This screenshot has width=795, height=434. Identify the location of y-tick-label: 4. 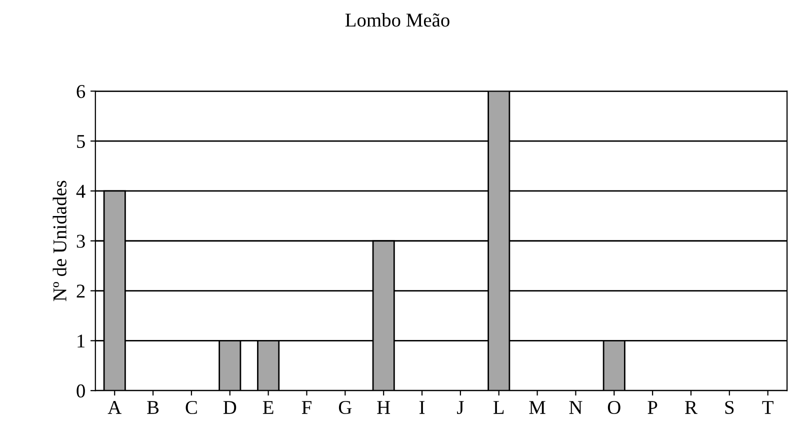
(81, 191).